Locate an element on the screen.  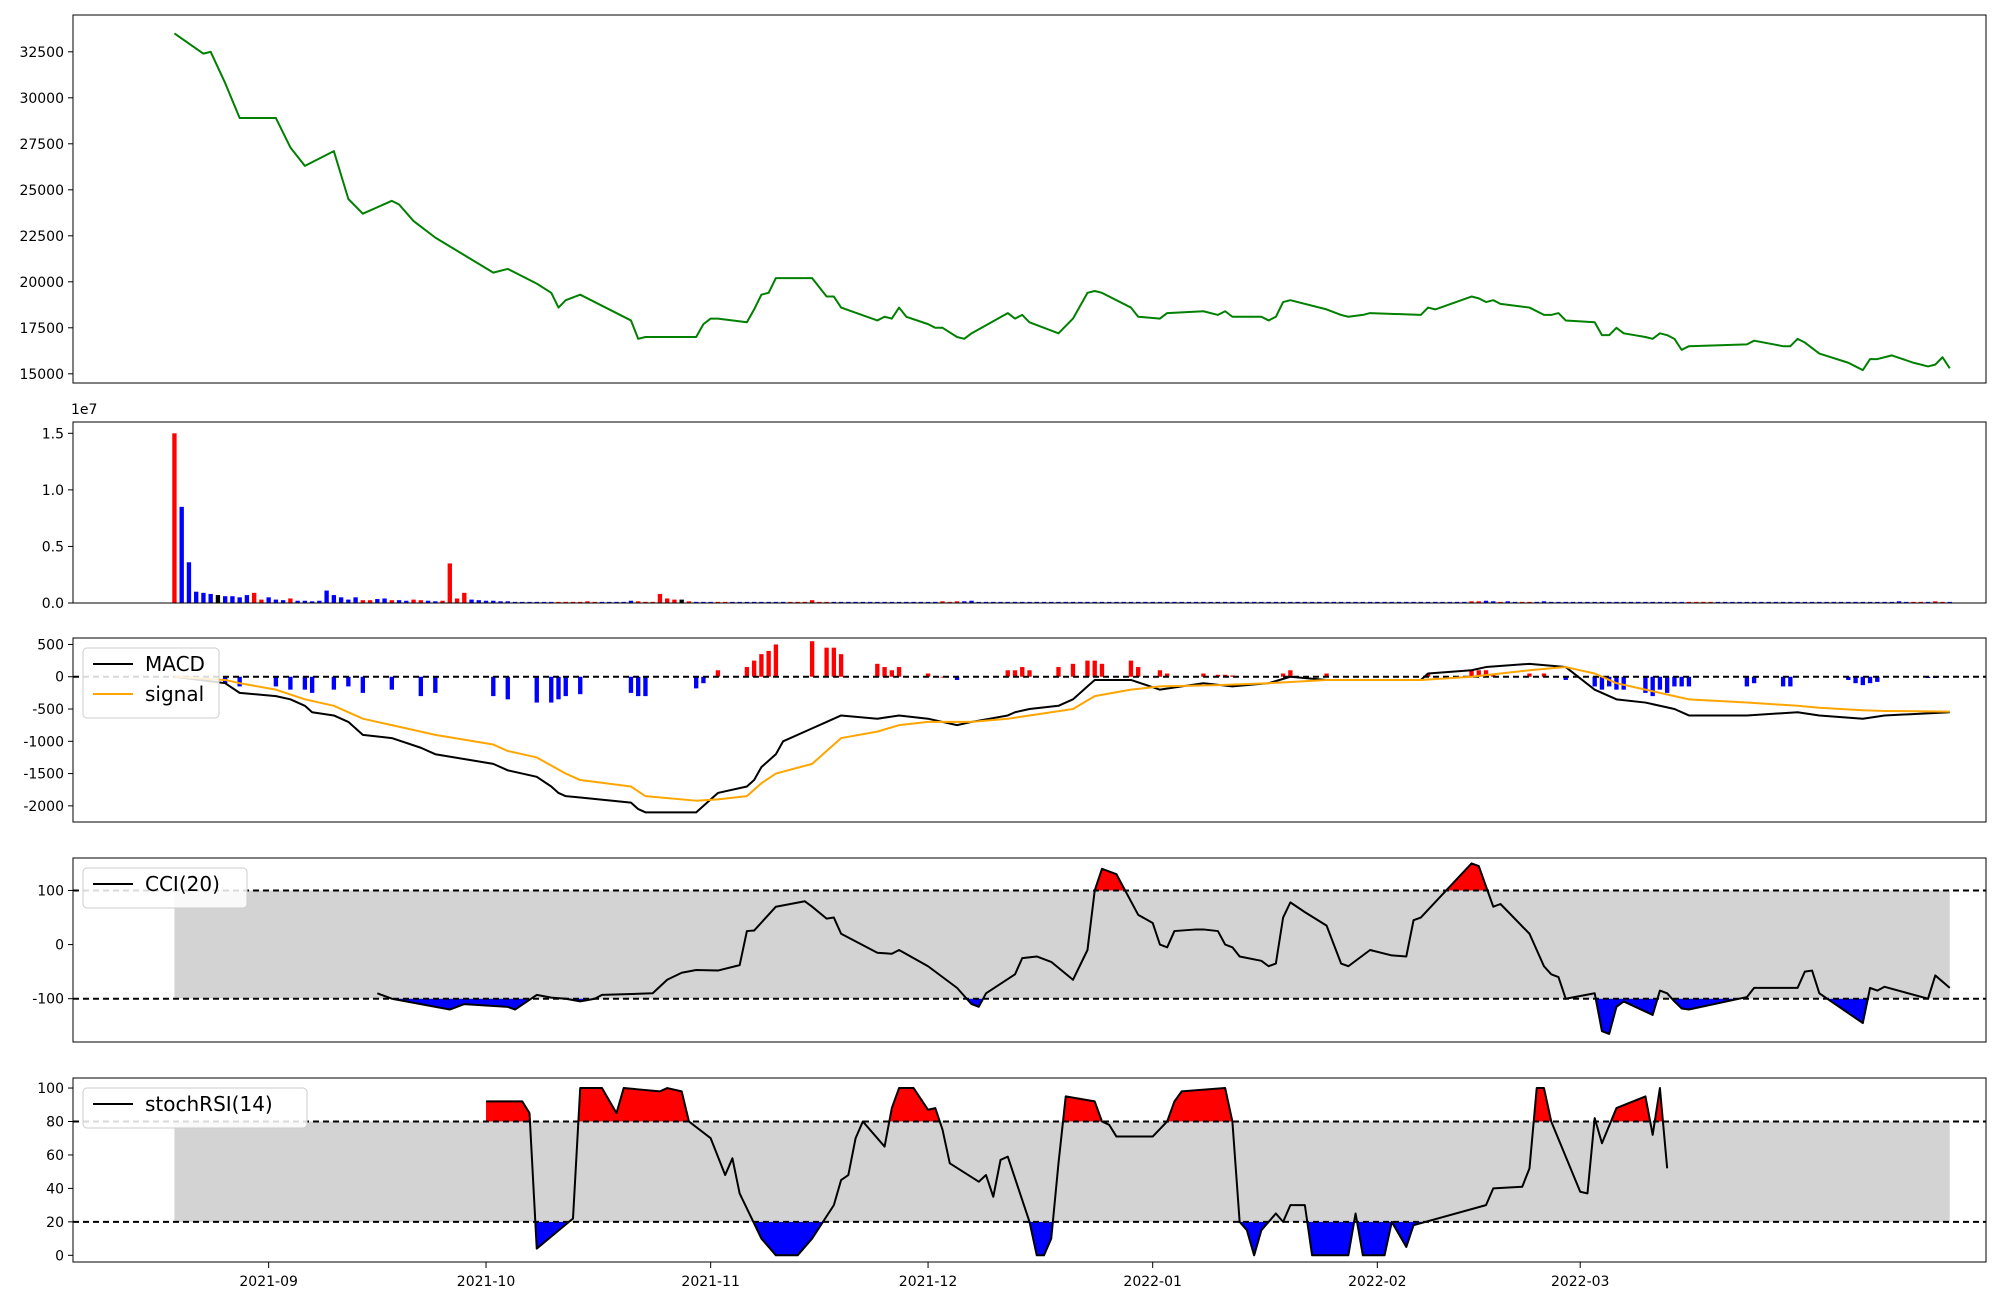
y-tick-label: -2000 is located at coordinates (43, 807).